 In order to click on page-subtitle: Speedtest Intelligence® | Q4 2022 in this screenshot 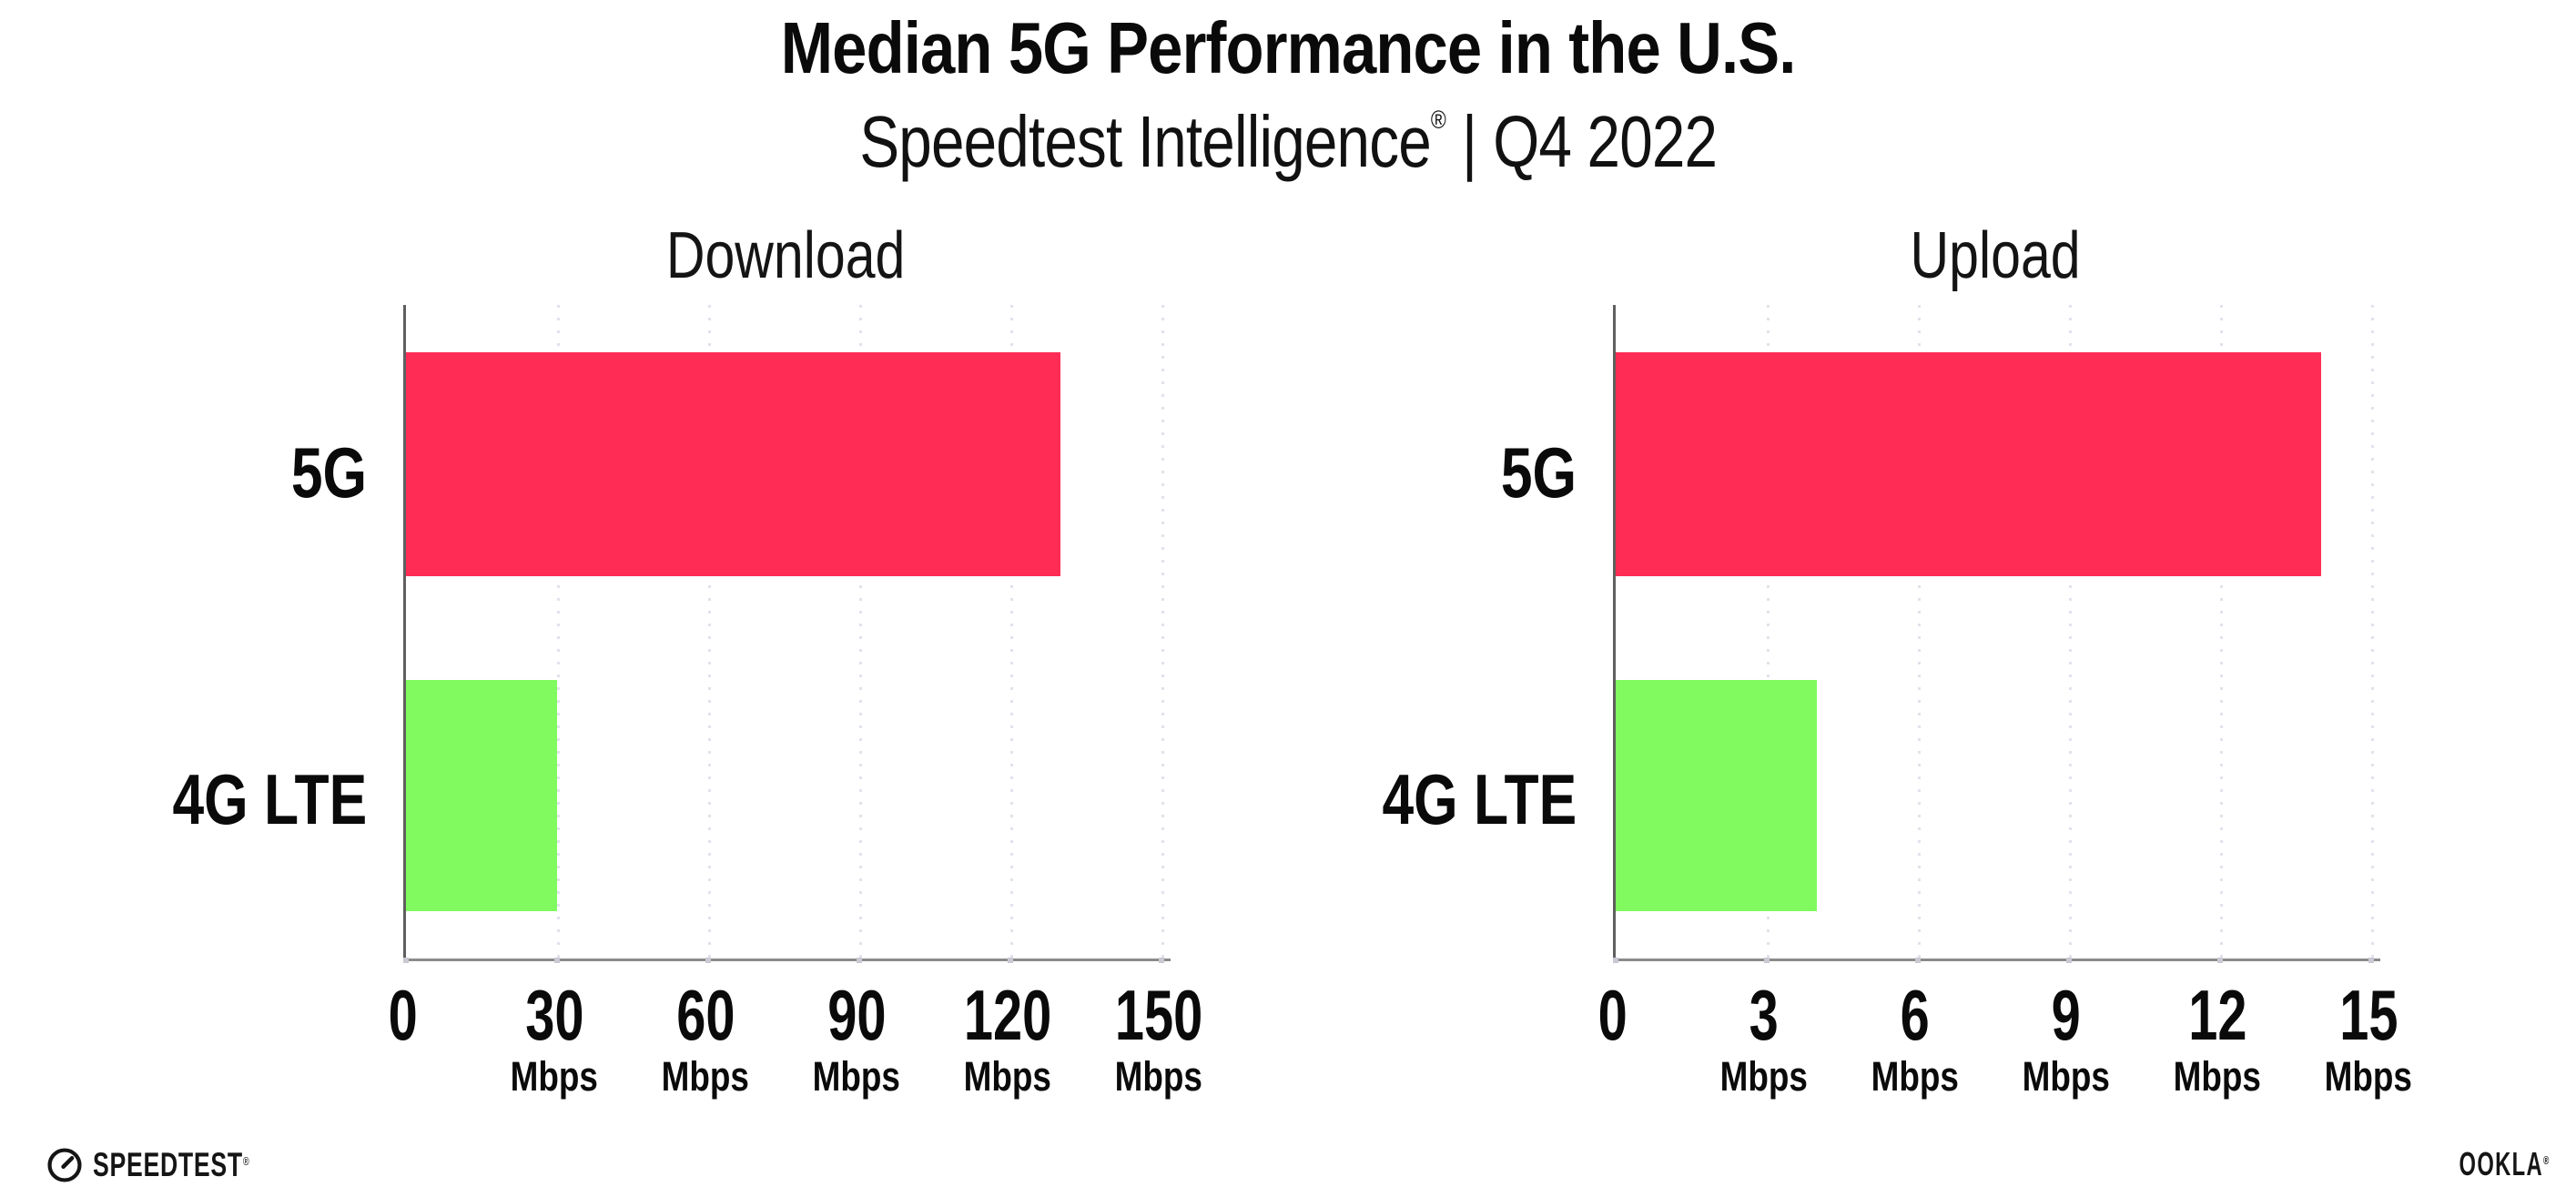, I will do `click(1288, 142)`.